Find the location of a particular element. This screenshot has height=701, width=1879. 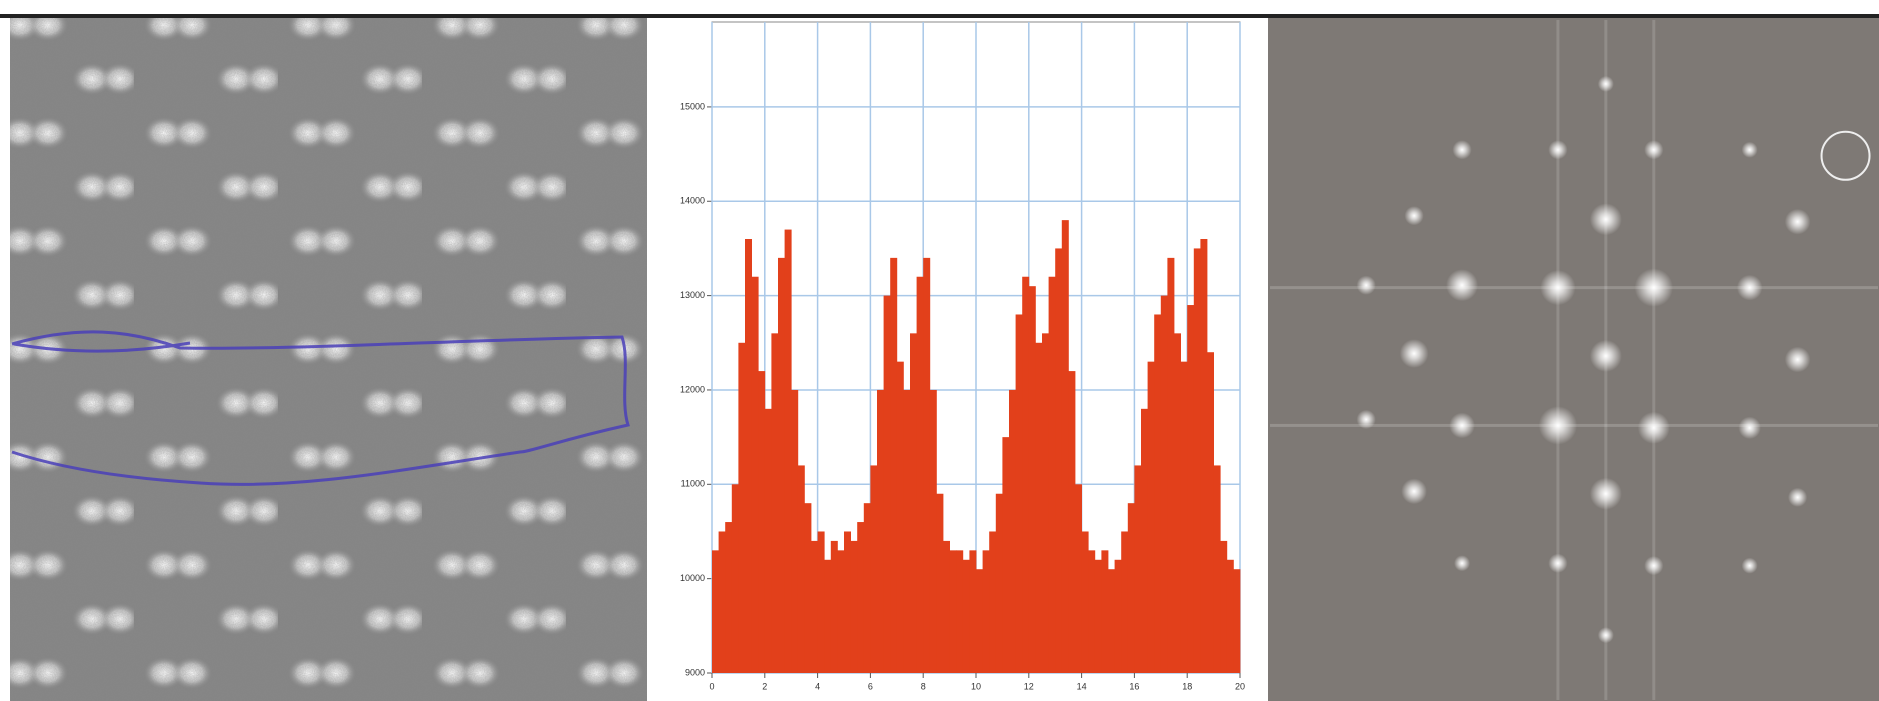

x-tick-label: 14 is located at coordinates (1082, 686).